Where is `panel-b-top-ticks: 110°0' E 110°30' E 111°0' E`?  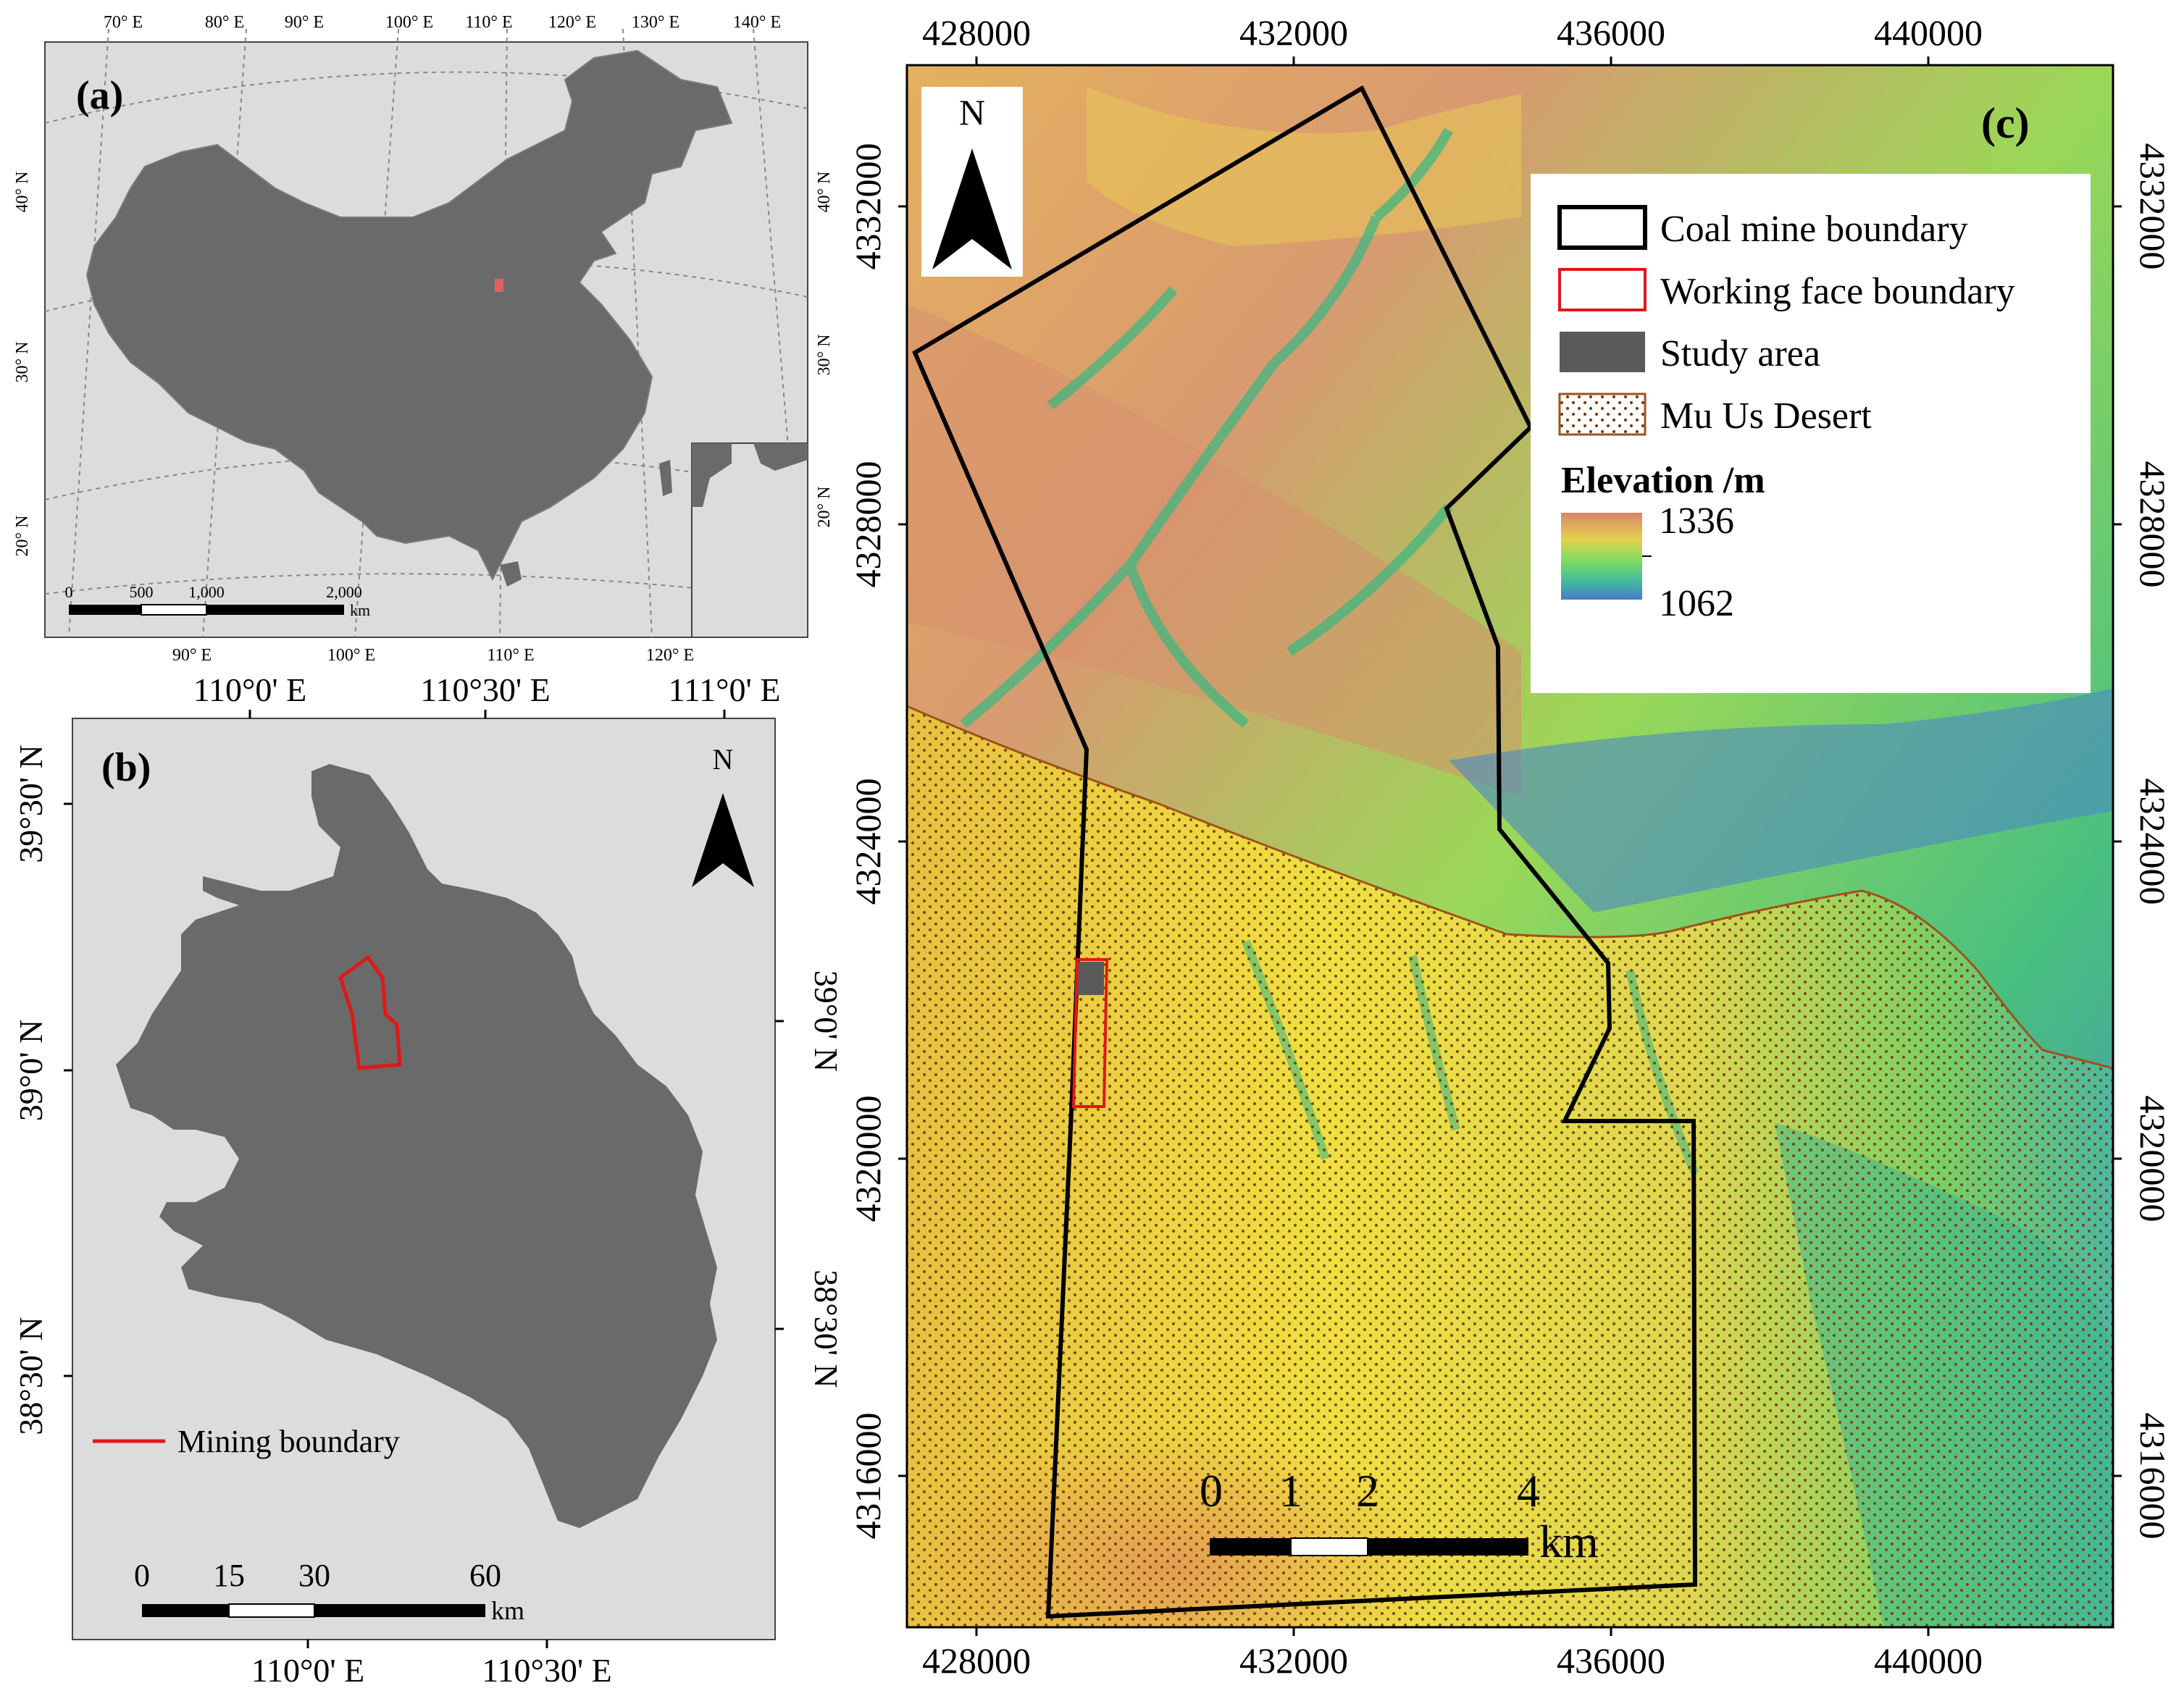
panel-b-top-ticks: 110°0' E 110°30' E 111°0' E is located at coordinates (487, 689).